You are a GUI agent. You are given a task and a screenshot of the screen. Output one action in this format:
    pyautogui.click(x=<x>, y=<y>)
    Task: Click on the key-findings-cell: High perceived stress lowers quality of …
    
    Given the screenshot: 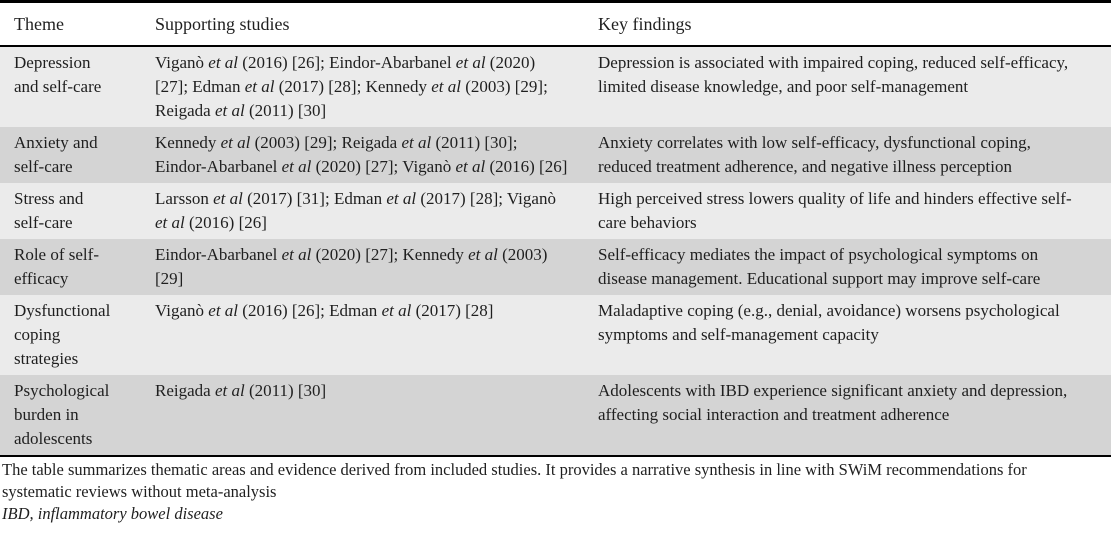 What is the action you would take?
    pyautogui.click(x=835, y=210)
    